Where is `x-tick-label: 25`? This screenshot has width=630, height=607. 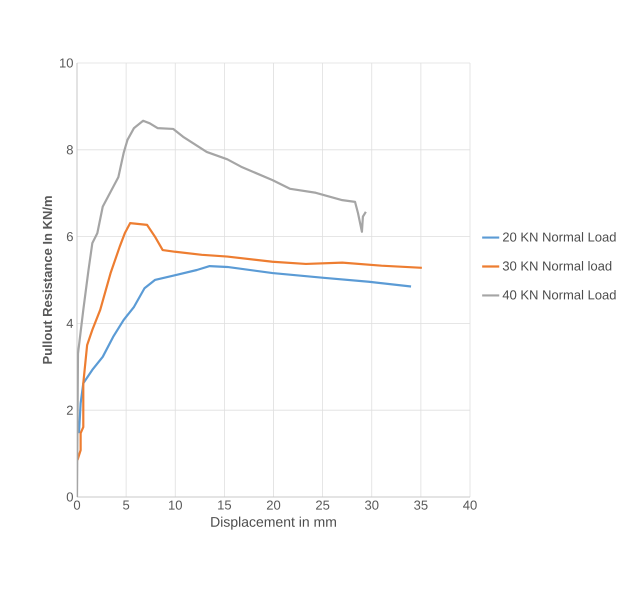 x-tick-label: 25 is located at coordinates (323, 505).